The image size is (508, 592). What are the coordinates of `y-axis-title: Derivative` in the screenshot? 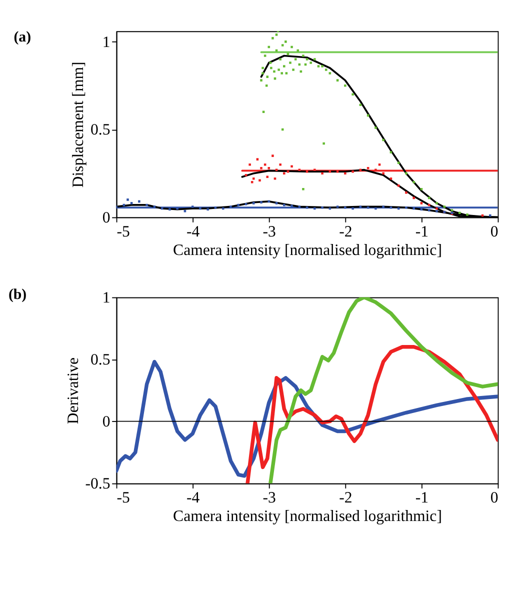 It's located at (73, 390).